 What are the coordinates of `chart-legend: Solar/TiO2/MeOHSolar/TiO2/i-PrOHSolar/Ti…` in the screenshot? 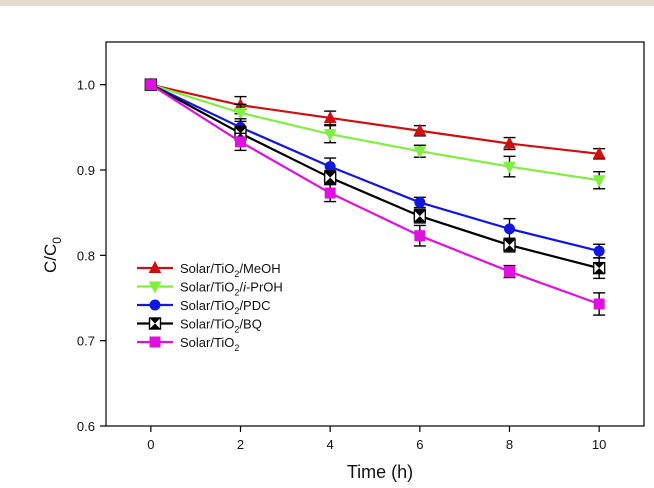 It's located at (210, 306).